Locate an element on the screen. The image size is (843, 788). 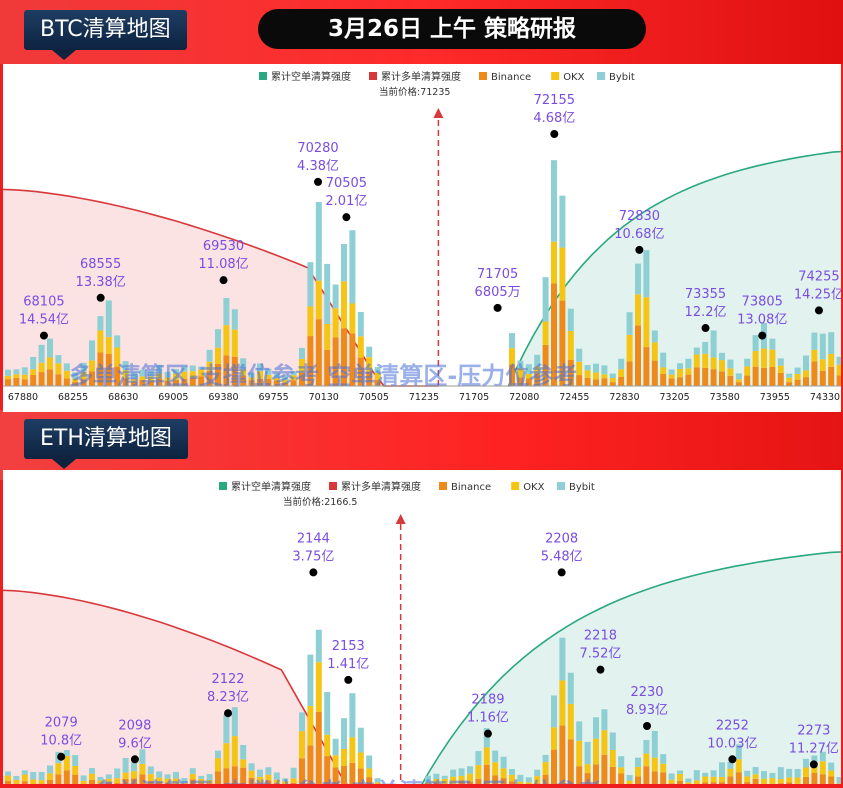
annotation-price: 2252 is located at coordinates (732, 725).